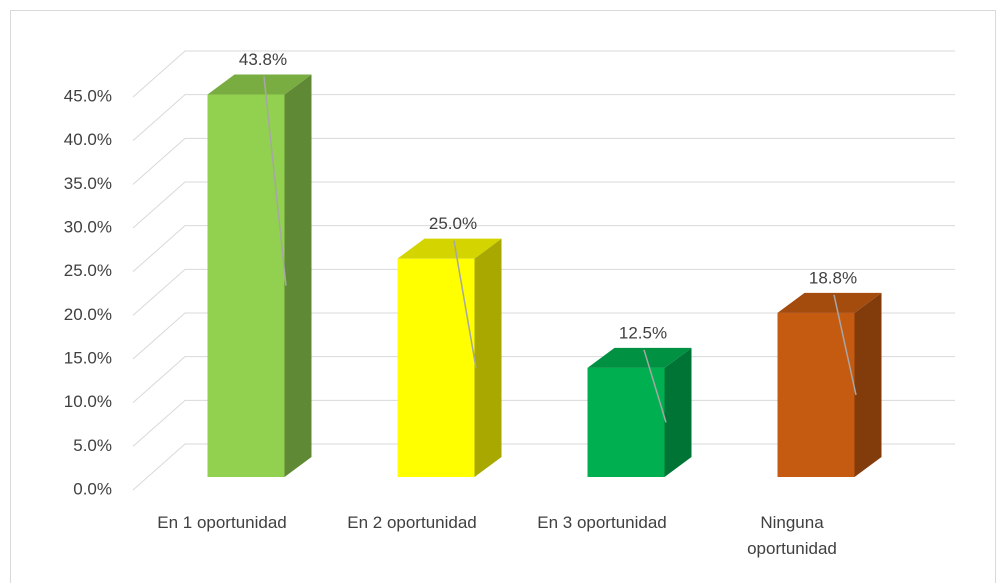 The width and height of the screenshot is (998, 583). I want to click on x-tick-label: En 3 oportunidad, so click(602, 522).